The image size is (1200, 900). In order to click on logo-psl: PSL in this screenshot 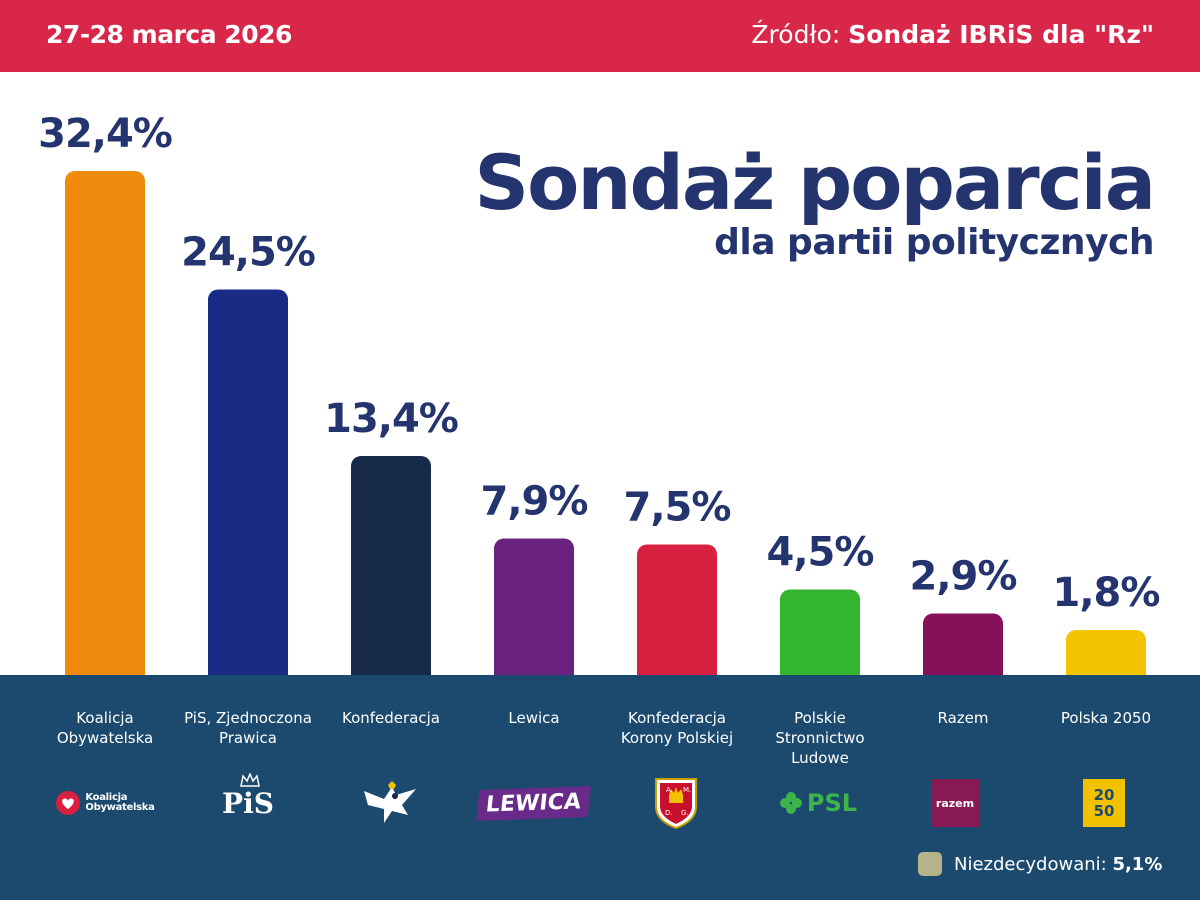, I will do `click(818, 803)`.